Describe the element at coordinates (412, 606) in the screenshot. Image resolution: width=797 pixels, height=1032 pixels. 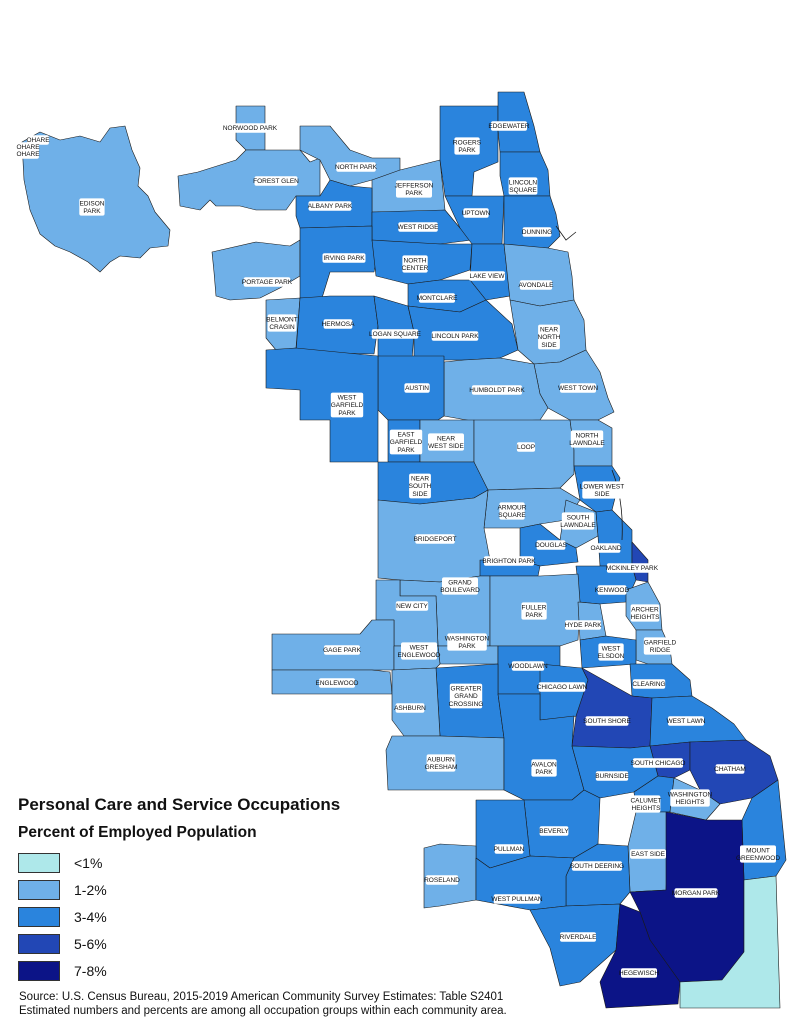
I see `area-label-text: NEW CITY` at that location.